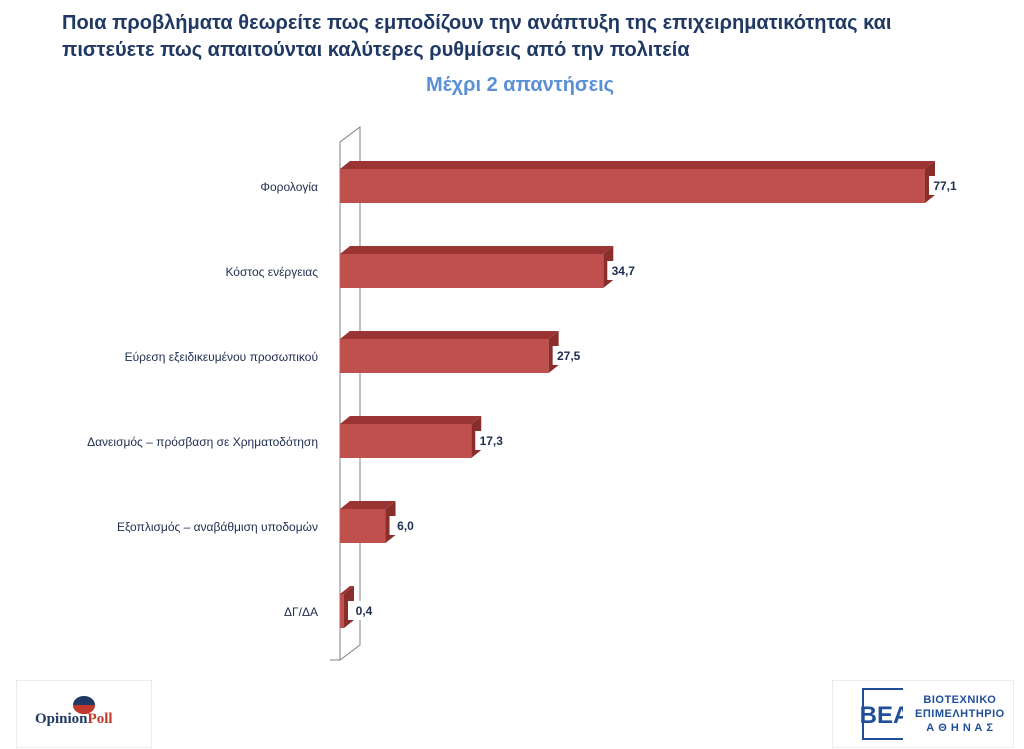 The height and width of the screenshot is (749, 1024). I want to click on vea-line-3: Α Θ Η Ν Α Σ, so click(960, 728).